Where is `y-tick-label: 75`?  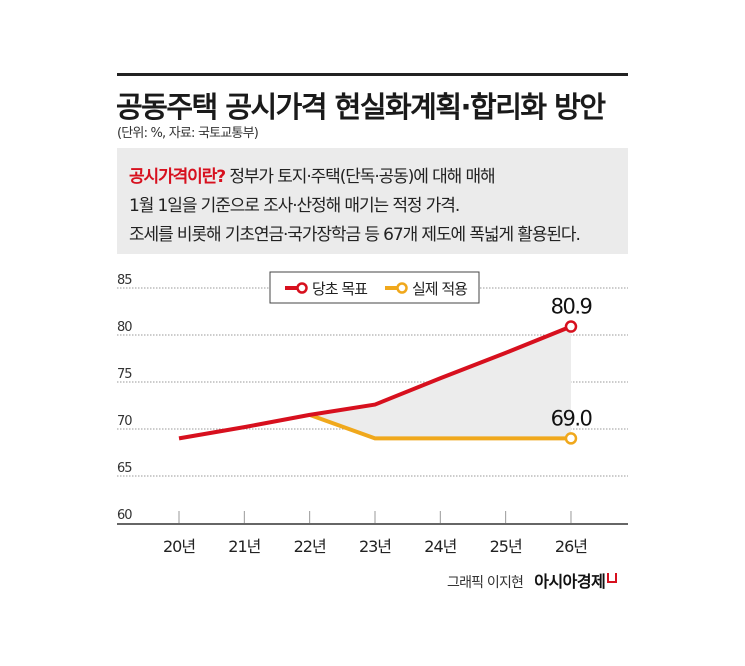 y-tick-label: 75 is located at coordinates (124, 374).